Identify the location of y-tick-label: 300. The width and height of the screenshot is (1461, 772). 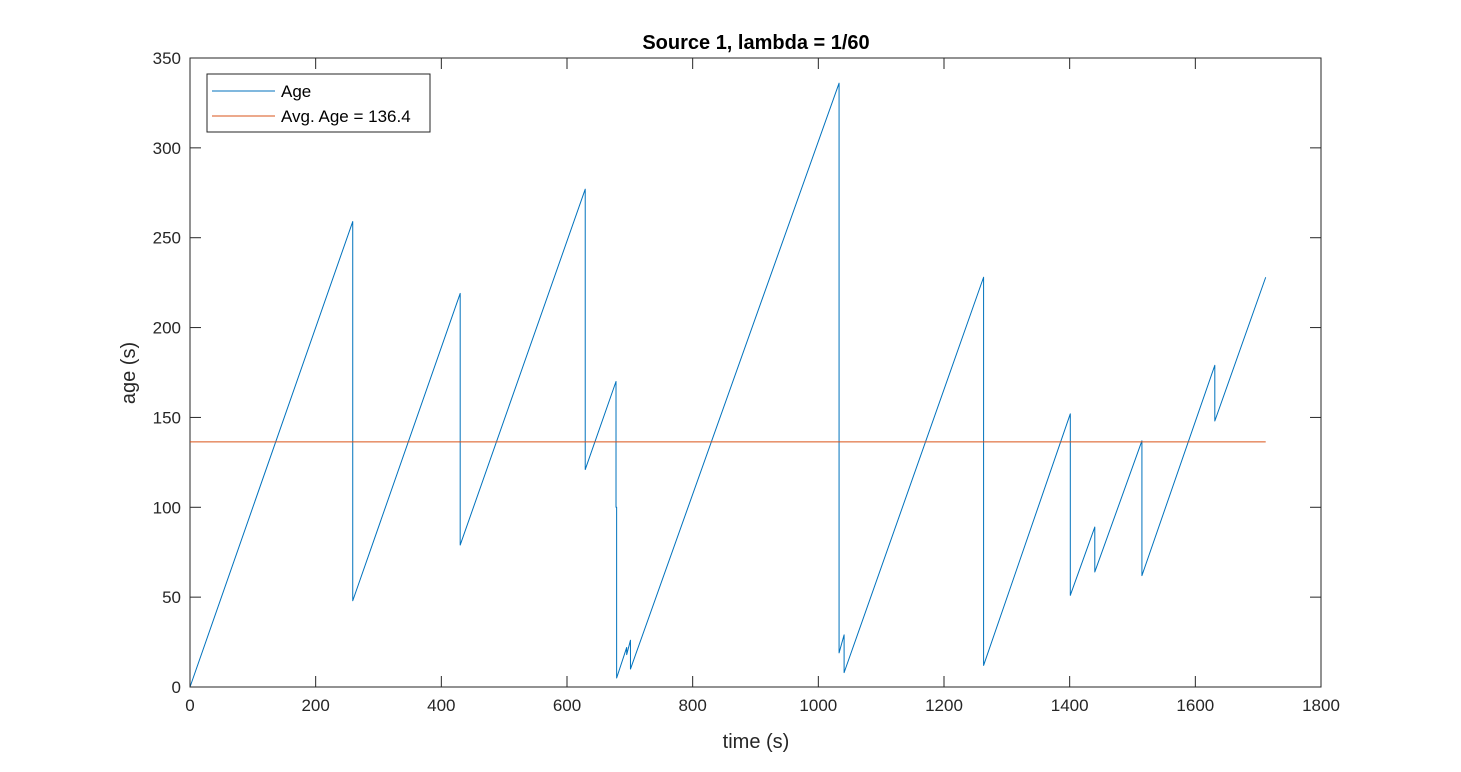
(167, 148).